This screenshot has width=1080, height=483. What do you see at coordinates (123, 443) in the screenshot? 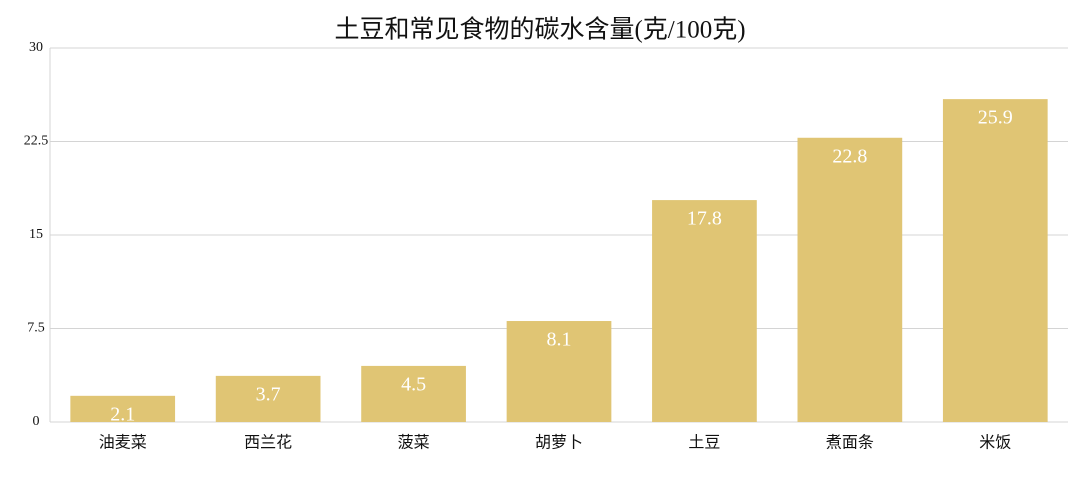
I see `x-tick-label: 油麦菜` at bounding box center [123, 443].